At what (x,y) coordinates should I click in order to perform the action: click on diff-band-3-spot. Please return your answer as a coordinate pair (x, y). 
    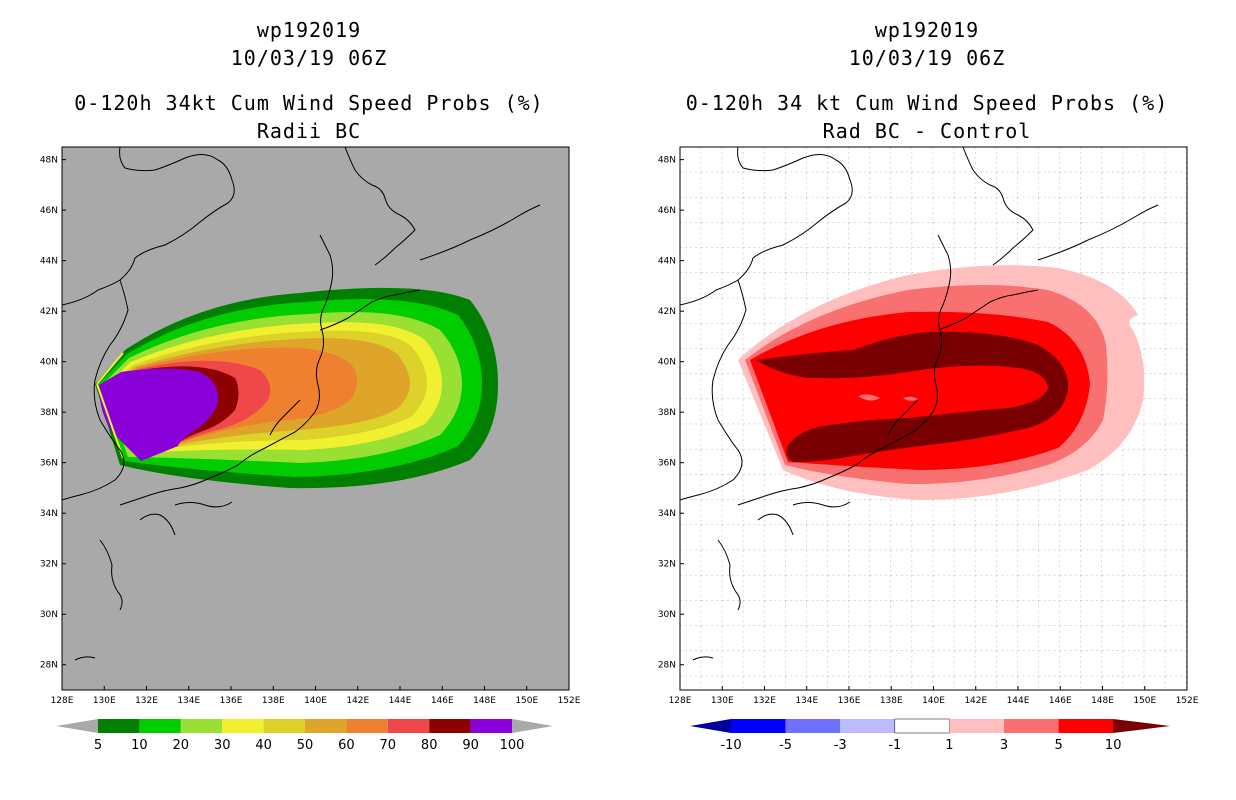
    Looking at the image, I should click on (888, 397).